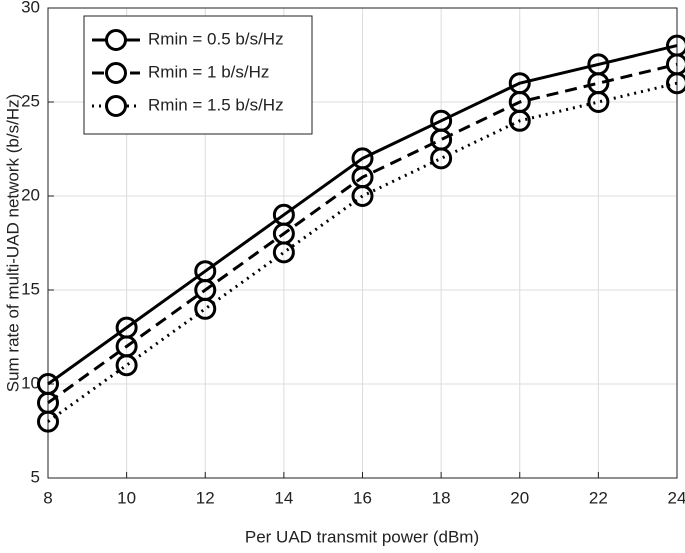 This screenshot has height=553, width=685. What do you see at coordinates (216, 104) in the screenshot?
I see `legend-label: Rmin = 1.5 b/s/Hz` at bounding box center [216, 104].